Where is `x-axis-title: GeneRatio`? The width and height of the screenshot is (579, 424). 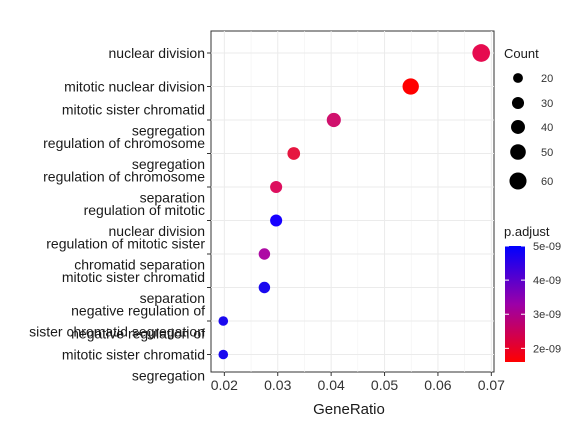
x-axis-title: GeneRatio is located at coordinates (349, 409).